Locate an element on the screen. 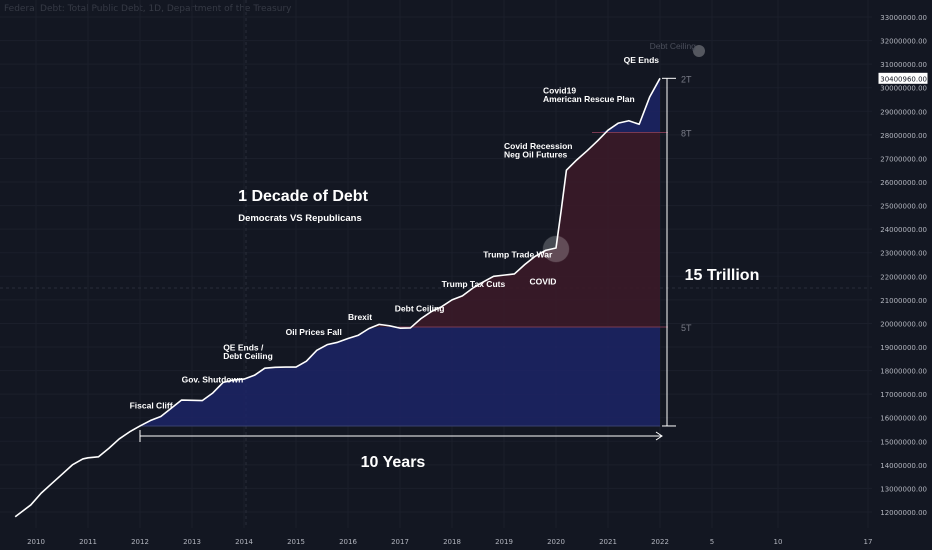 The image size is (932, 550). subheadline: Democrats VS Republicans is located at coordinates (300, 218).